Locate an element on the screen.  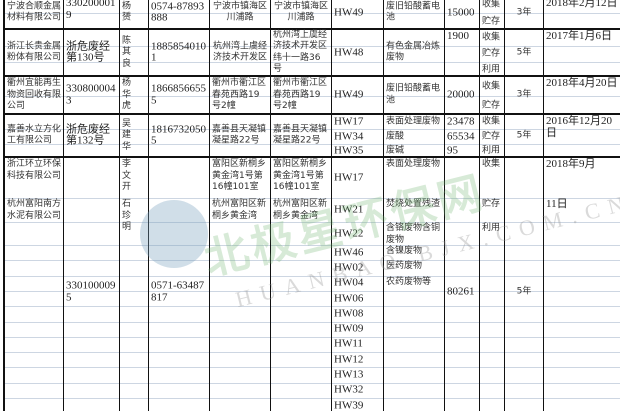
reg-addr-text: 衢州市衢江区春苑西路19号2幢 is located at coordinates (239, 94).